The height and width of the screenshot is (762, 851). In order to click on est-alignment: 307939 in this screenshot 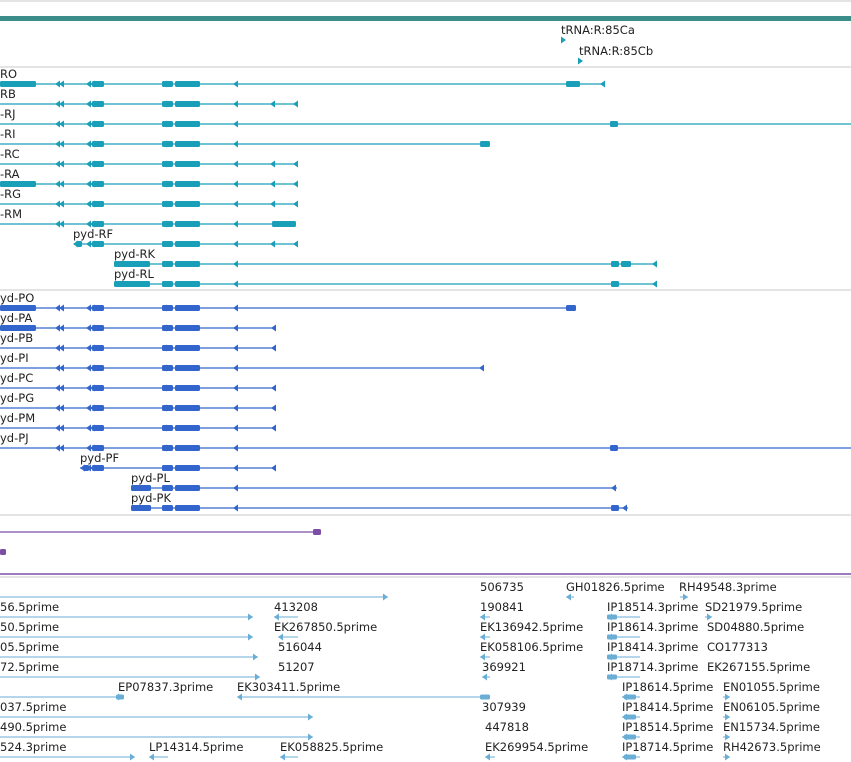, I will do `click(504, 707)`.